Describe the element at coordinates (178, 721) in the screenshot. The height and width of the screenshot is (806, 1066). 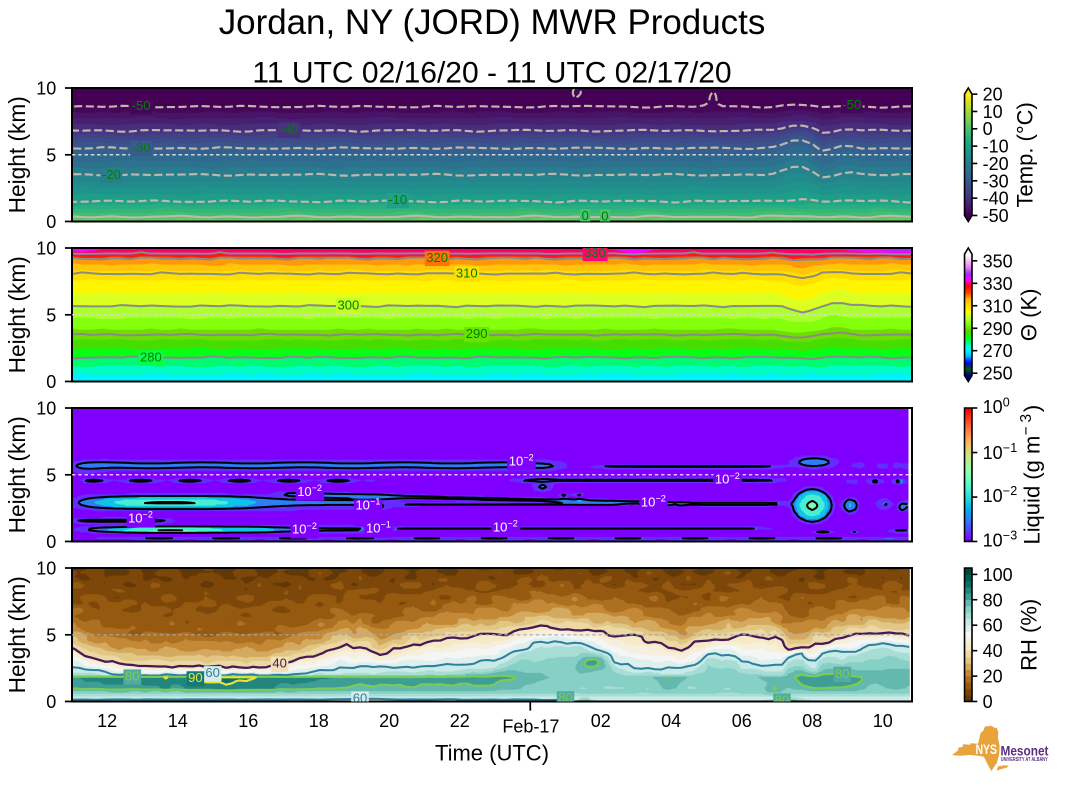
I see `svg-text: 14` at that location.